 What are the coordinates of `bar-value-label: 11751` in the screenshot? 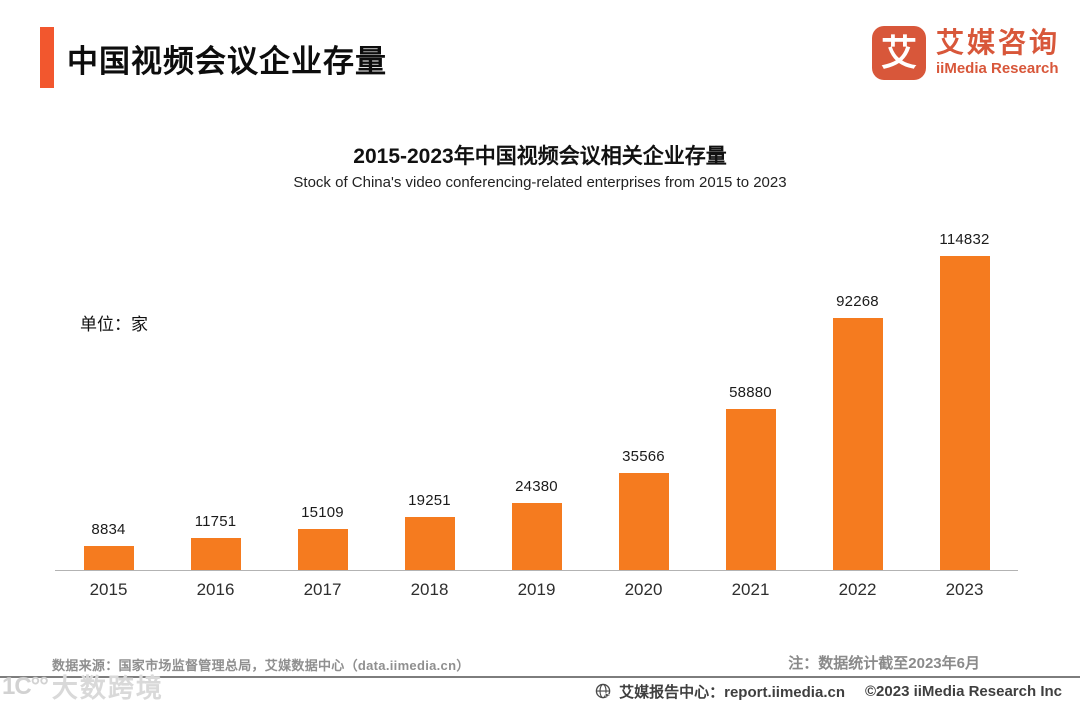 It's located at (215, 521).